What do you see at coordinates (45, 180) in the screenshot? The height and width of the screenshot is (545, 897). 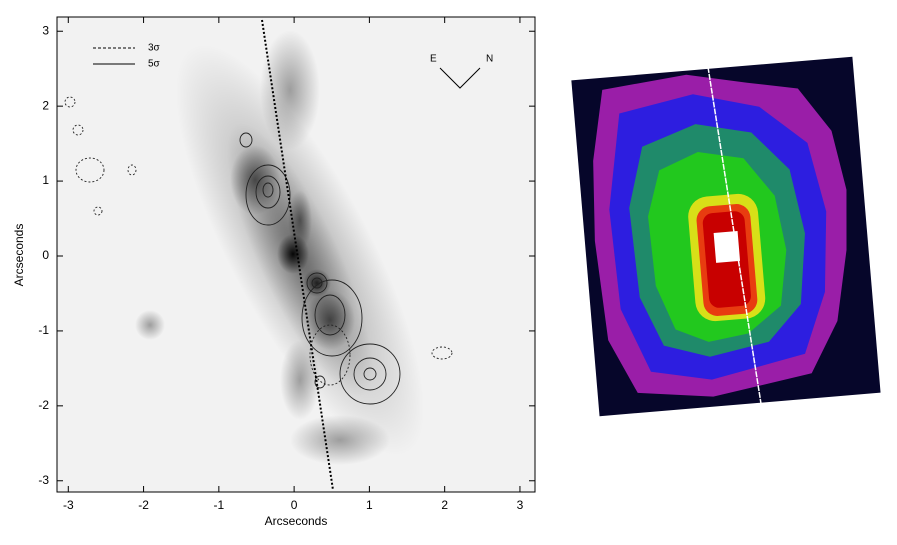 I see `y-tick-label: 1` at bounding box center [45, 180].